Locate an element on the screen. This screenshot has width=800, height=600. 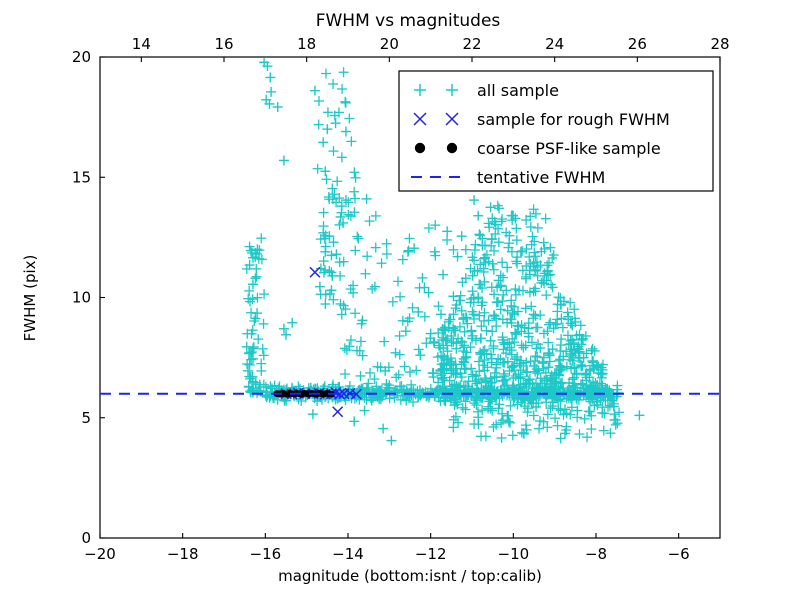
legend-label: sample for rough FWHM is located at coordinates (573, 119).